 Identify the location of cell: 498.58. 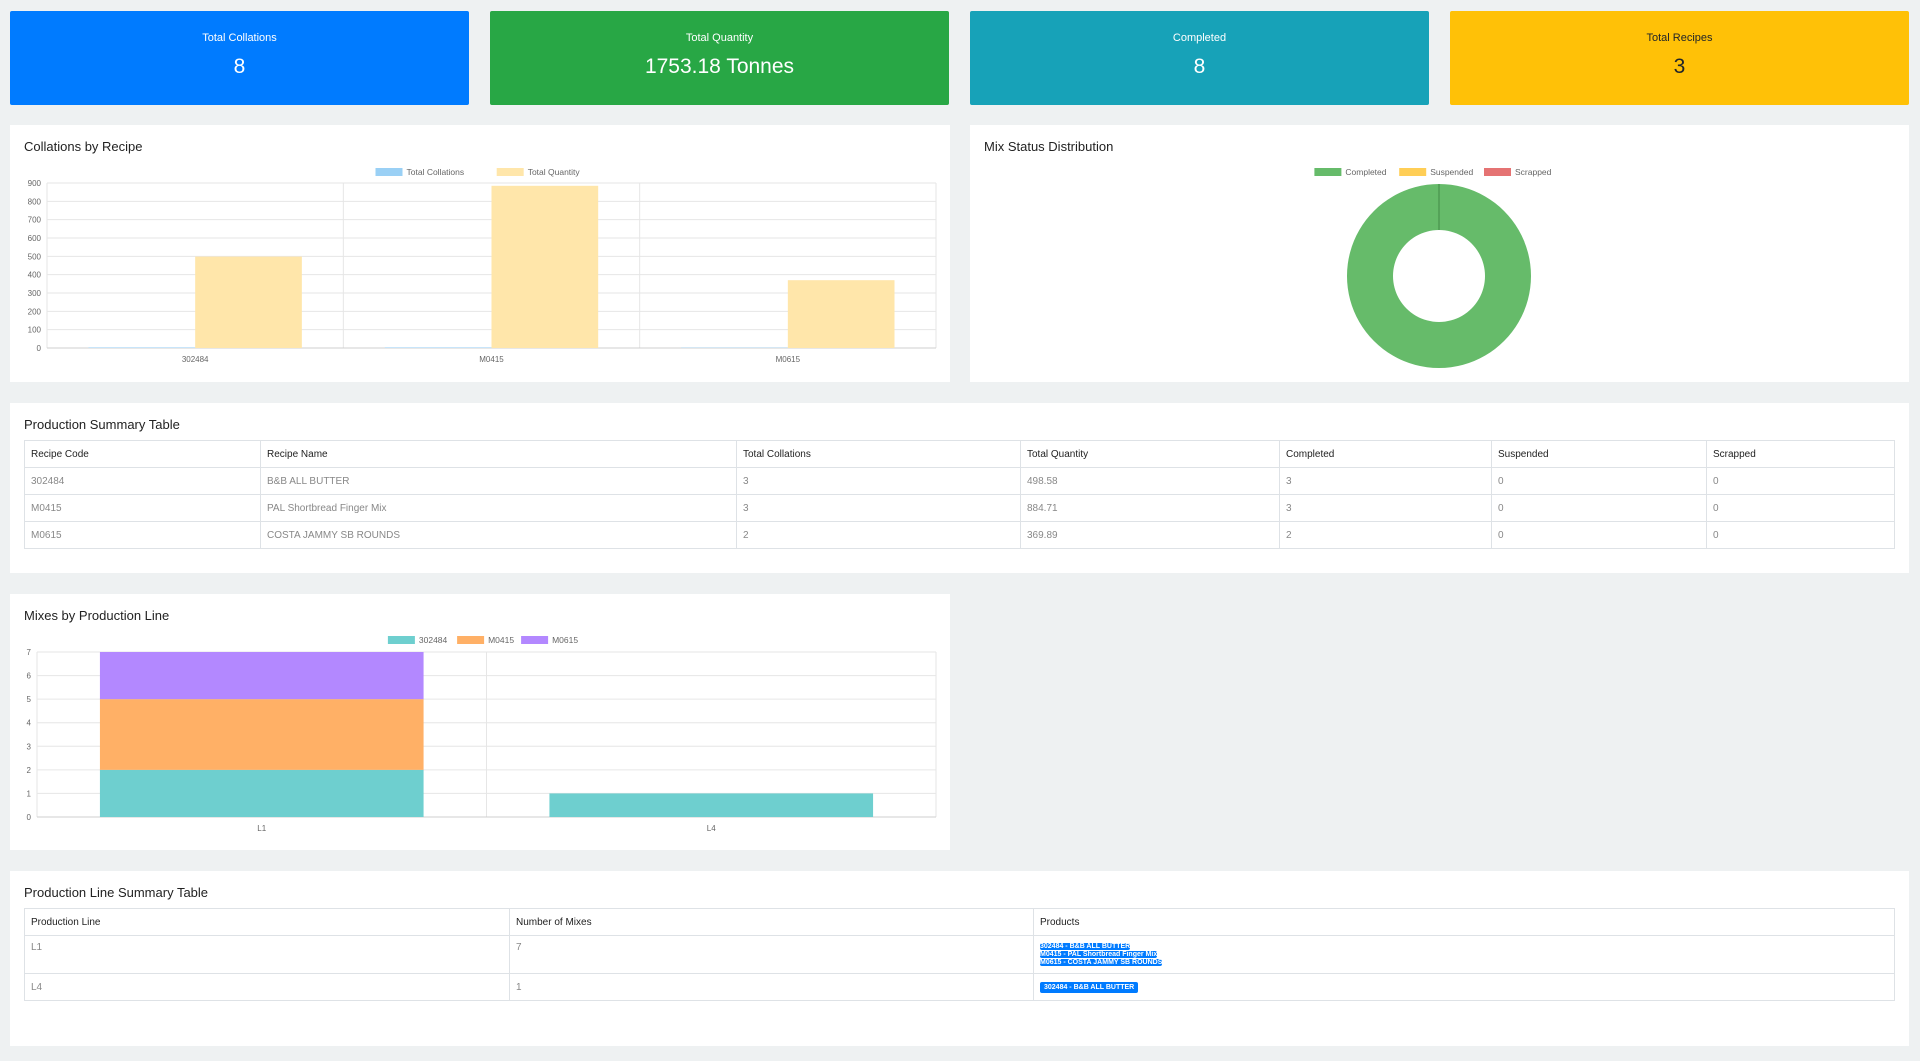
(1150, 481).